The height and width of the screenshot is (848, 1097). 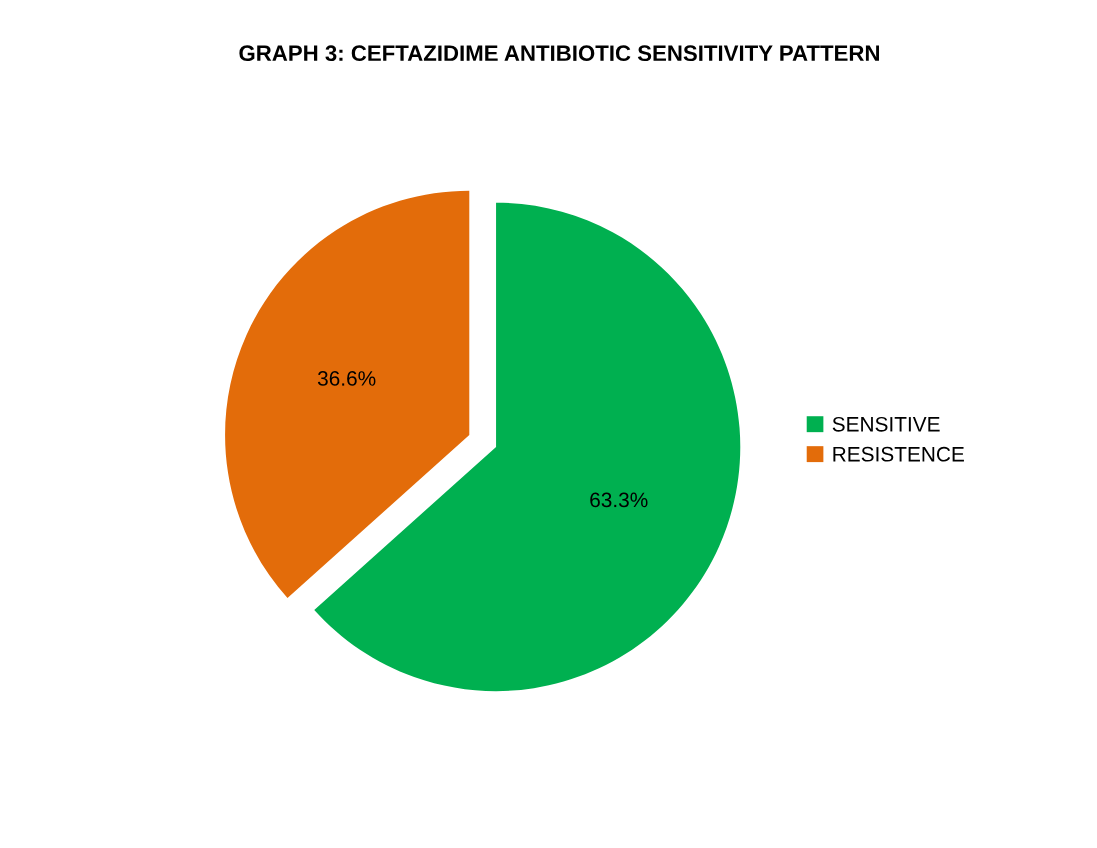 What do you see at coordinates (346, 378) in the screenshot?
I see `data-label: 36.6%` at bounding box center [346, 378].